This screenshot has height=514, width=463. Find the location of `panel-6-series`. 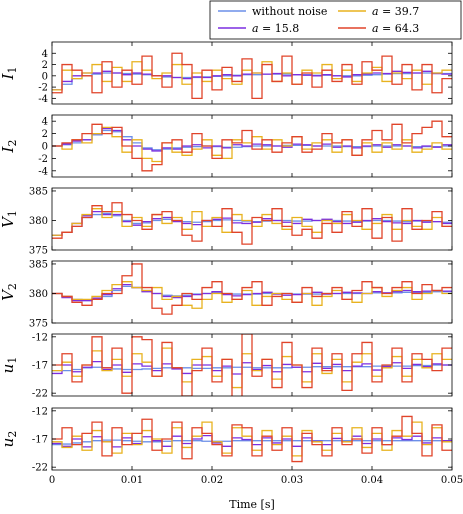

panel-6-series is located at coordinates (252, 439).